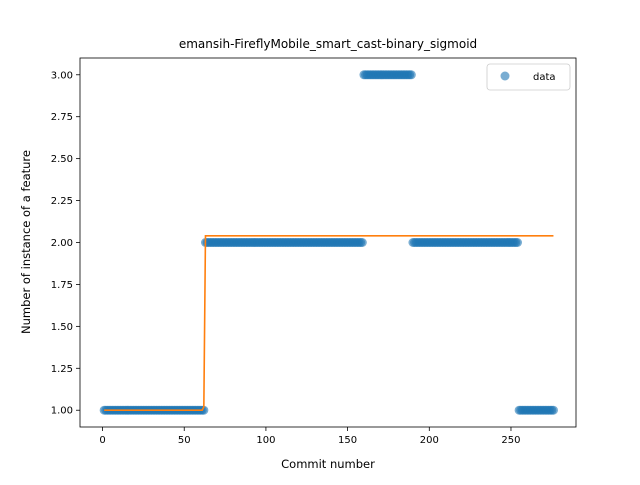 Image resolution: width=640 pixels, height=485 pixels. What do you see at coordinates (62, 75) in the screenshot?
I see `y-tick-label: 3.00` at bounding box center [62, 75].